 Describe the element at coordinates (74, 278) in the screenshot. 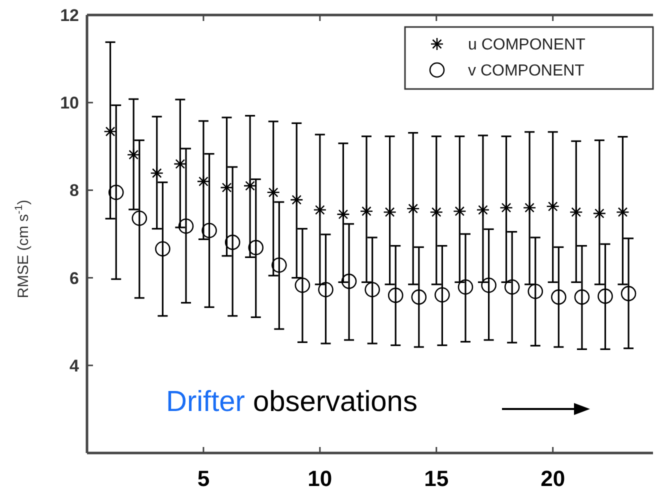

I see `y-tick-label: 6` at that location.